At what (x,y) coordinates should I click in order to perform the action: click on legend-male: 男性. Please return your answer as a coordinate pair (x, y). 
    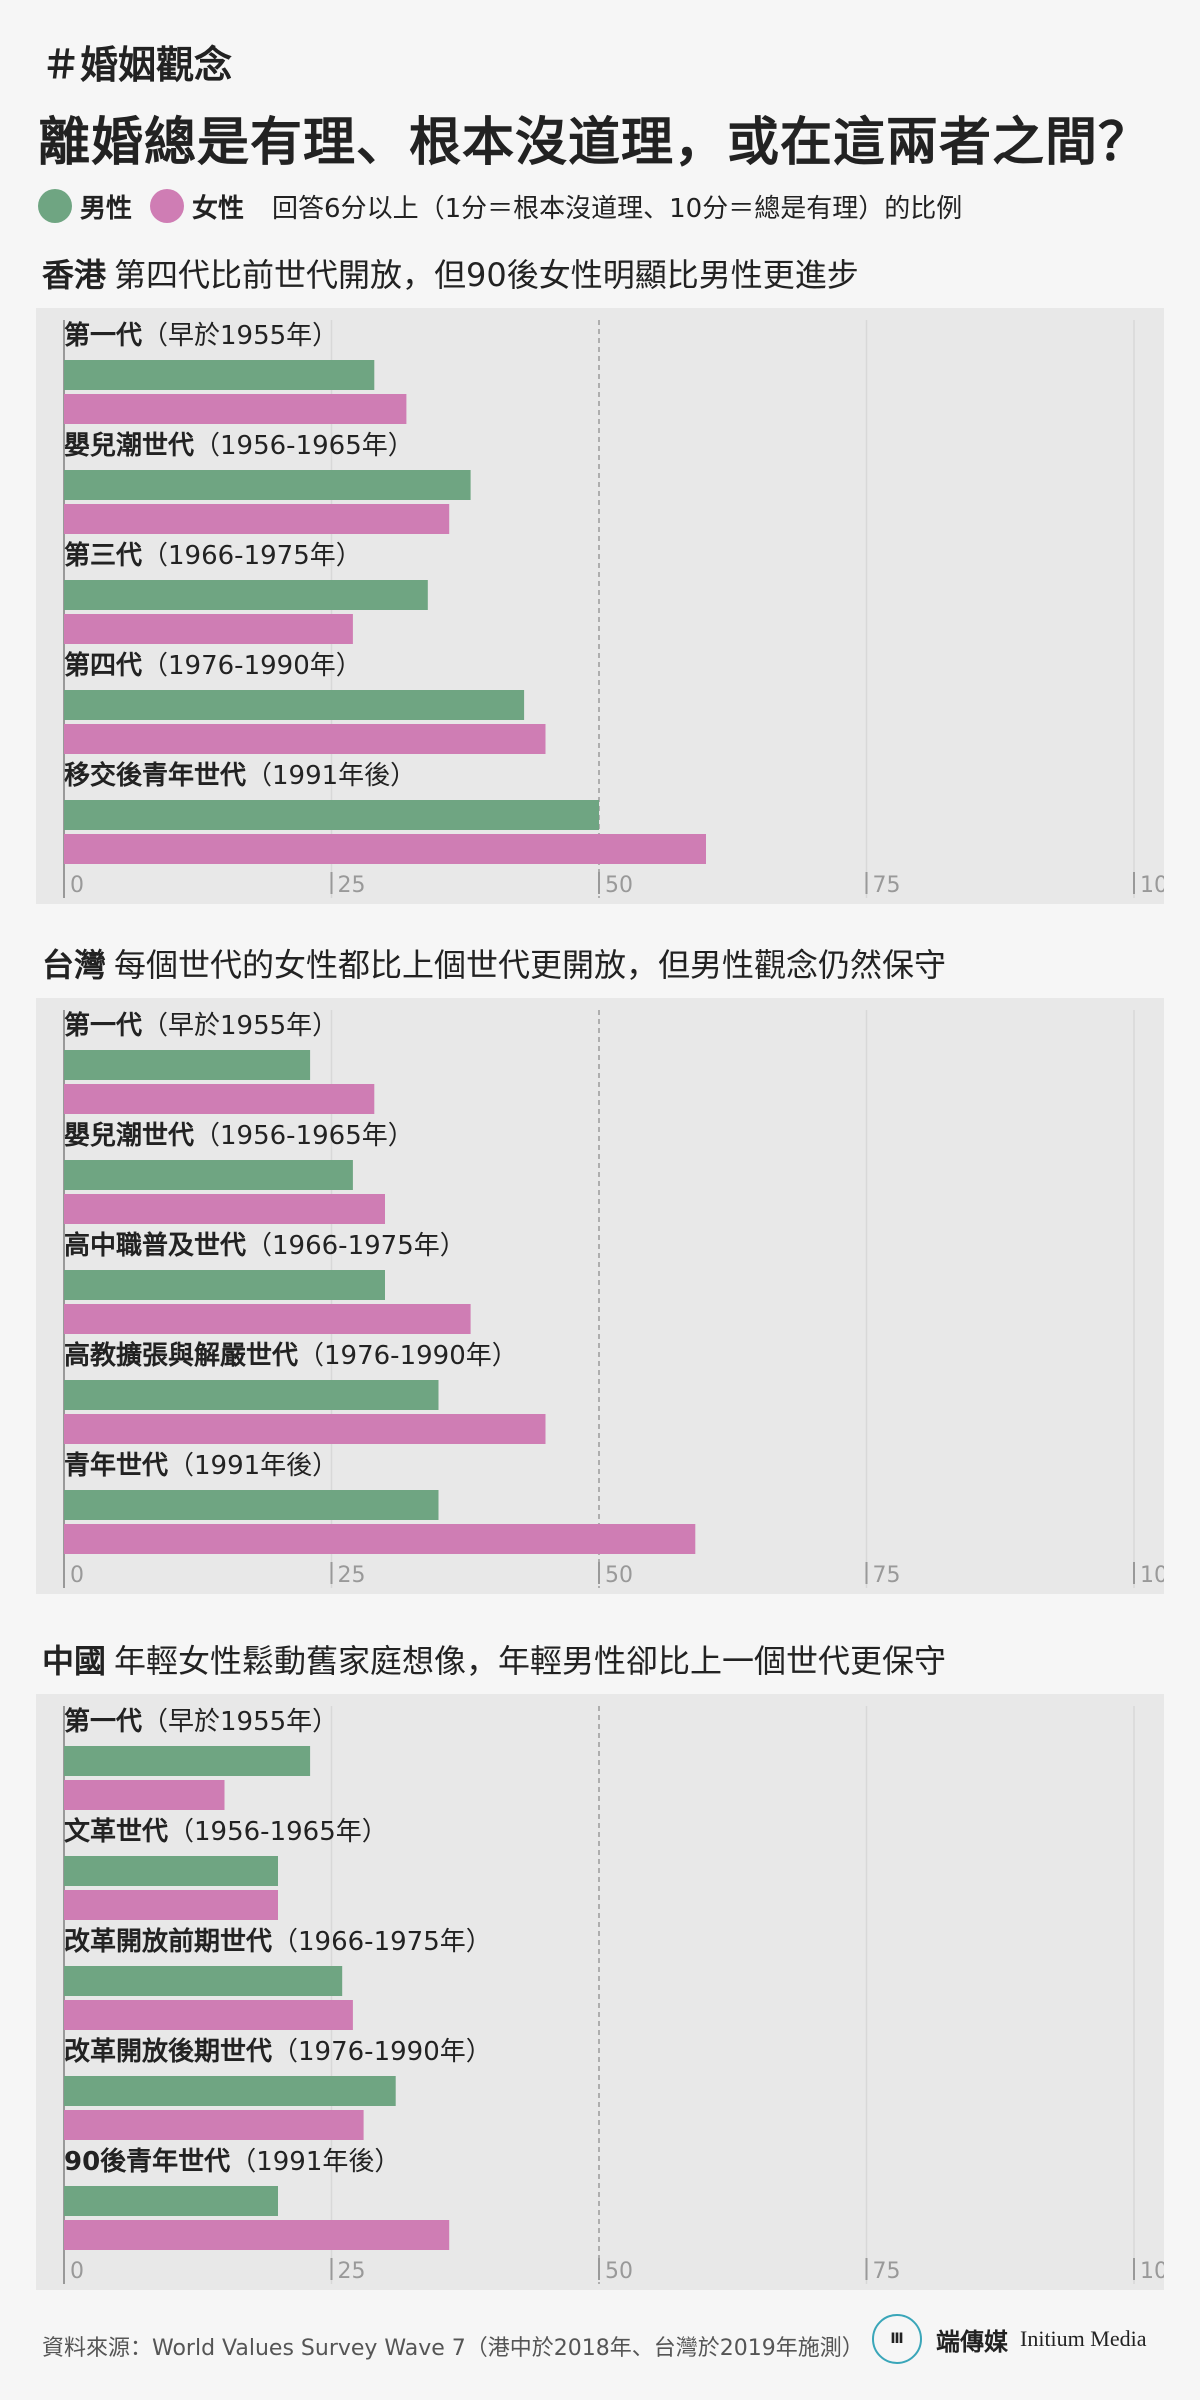
    Looking at the image, I should click on (85, 206).